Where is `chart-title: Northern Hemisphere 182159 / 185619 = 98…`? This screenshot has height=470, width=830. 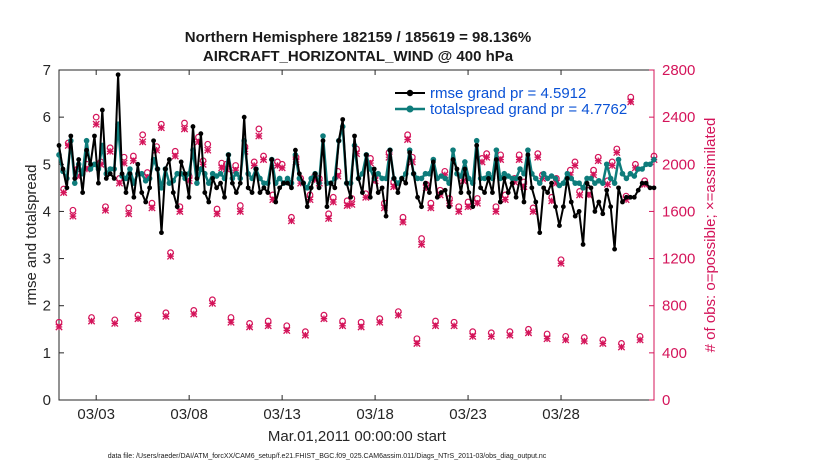 chart-title: Northern Hemisphere 182159 / 185619 = 98… is located at coordinates (358, 37).